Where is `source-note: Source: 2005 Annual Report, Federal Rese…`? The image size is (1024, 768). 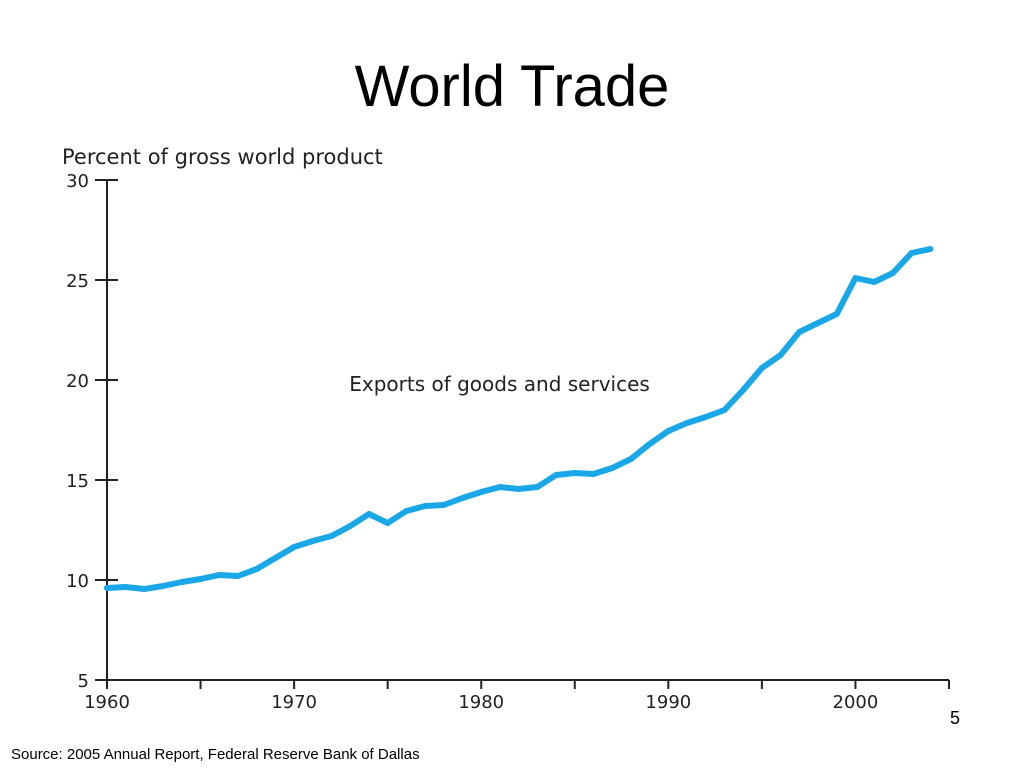
source-note: Source: 2005 Annual Report, Federal Rese… is located at coordinates (215, 754).